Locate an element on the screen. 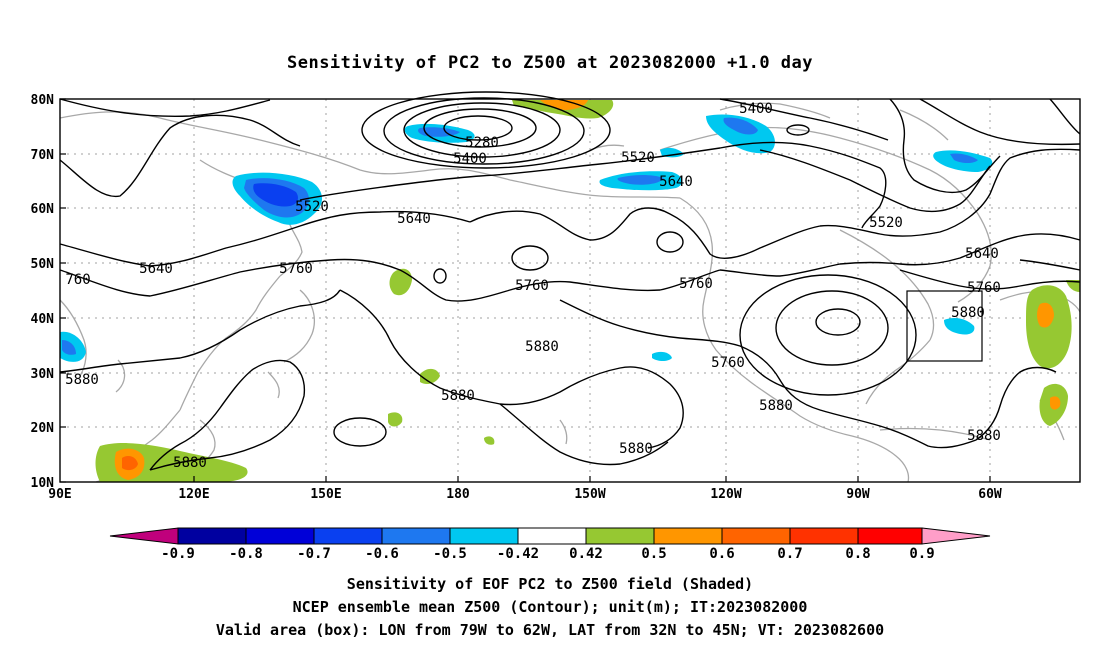  lat-tick-label: 20N is located at coordinates (43, 428).